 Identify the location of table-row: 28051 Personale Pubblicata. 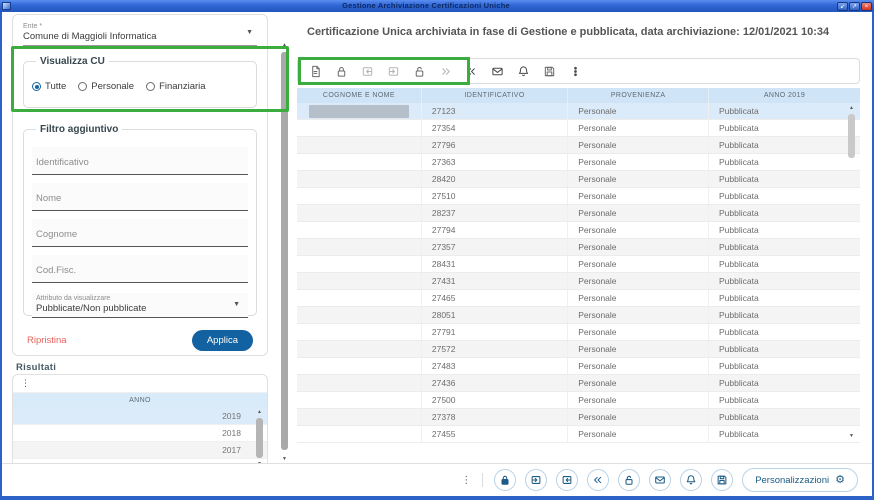
(578, 315).